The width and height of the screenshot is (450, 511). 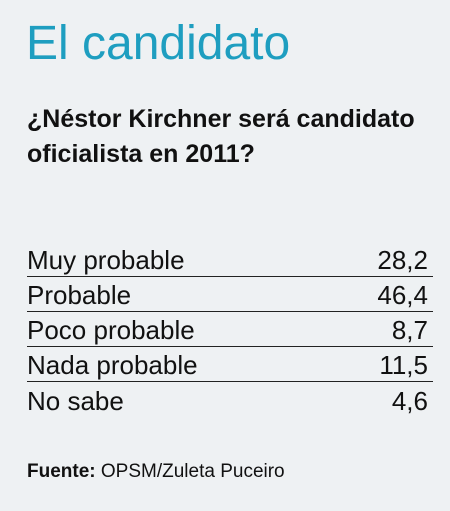 I want to click on table-row: Poco probable 8,7, so click(x=230, y=329).